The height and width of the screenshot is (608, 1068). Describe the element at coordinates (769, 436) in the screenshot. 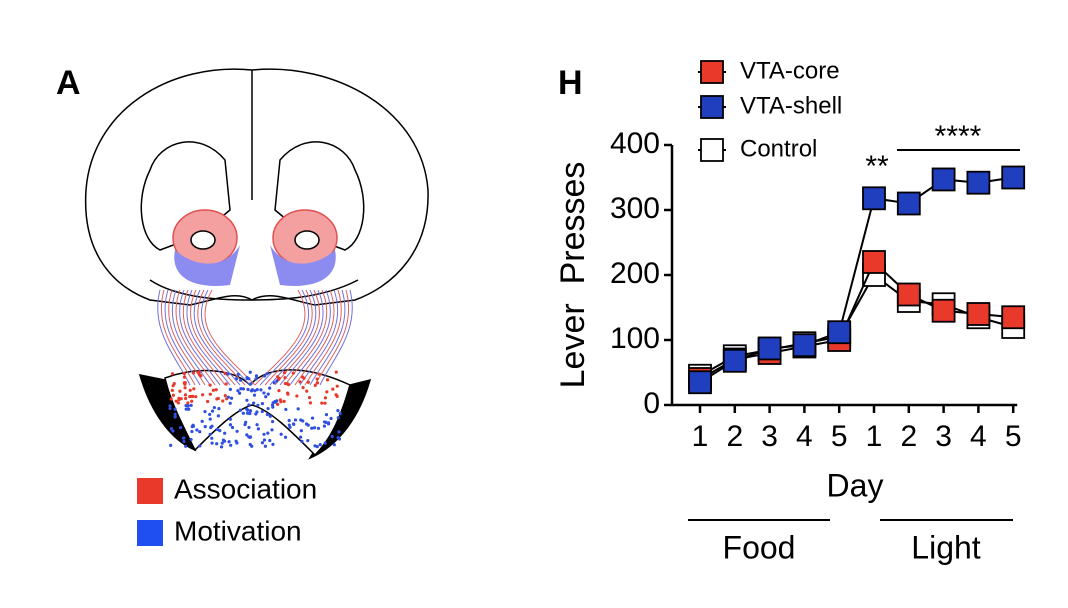

I see `x-tick-label: 3` at that location.